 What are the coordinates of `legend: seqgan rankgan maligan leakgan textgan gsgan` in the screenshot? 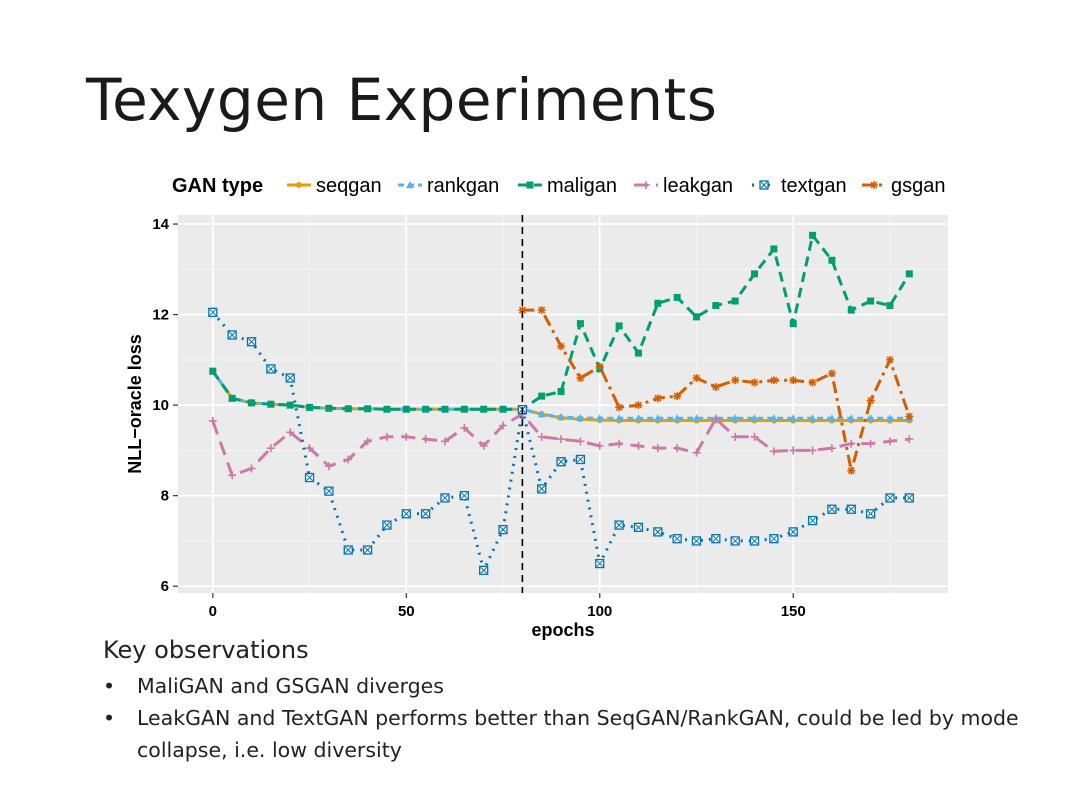 It's located at (616, 186).